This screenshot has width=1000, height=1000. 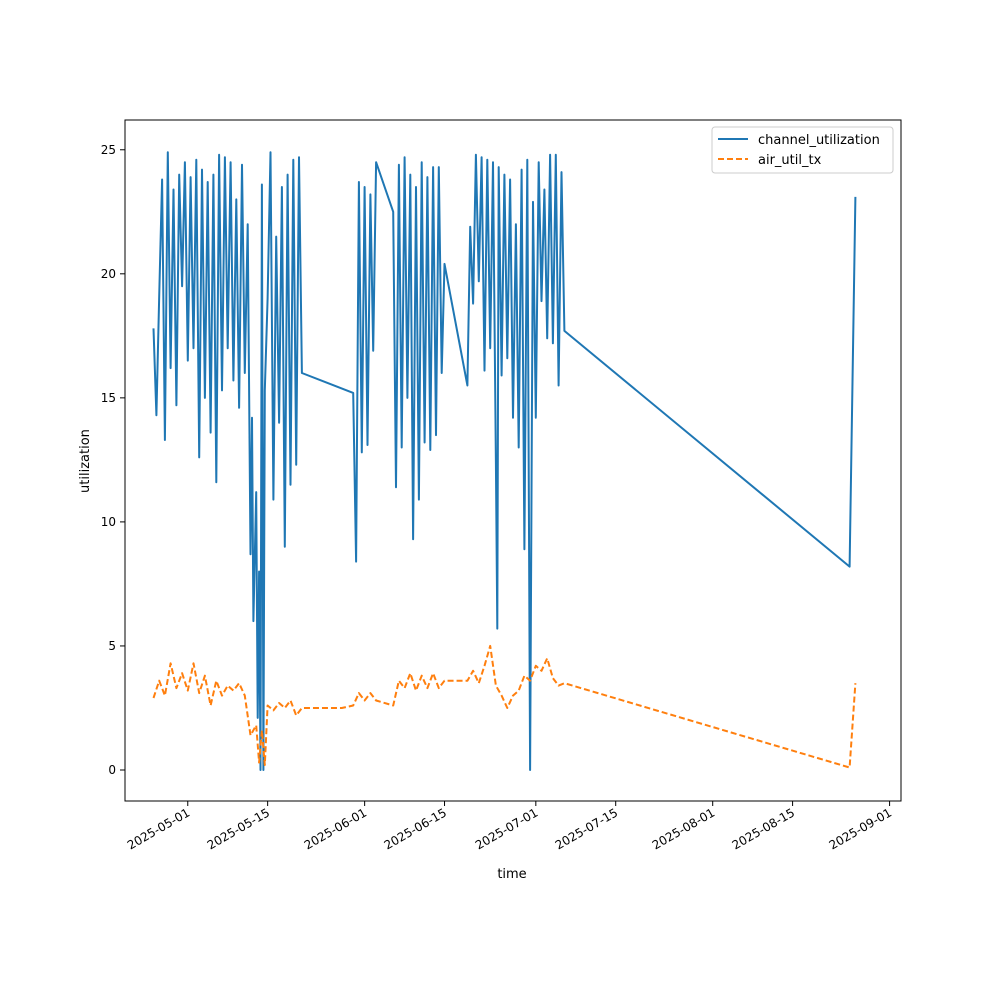 I want to click on y-tick-label: 15, so click(x=108, y=398).